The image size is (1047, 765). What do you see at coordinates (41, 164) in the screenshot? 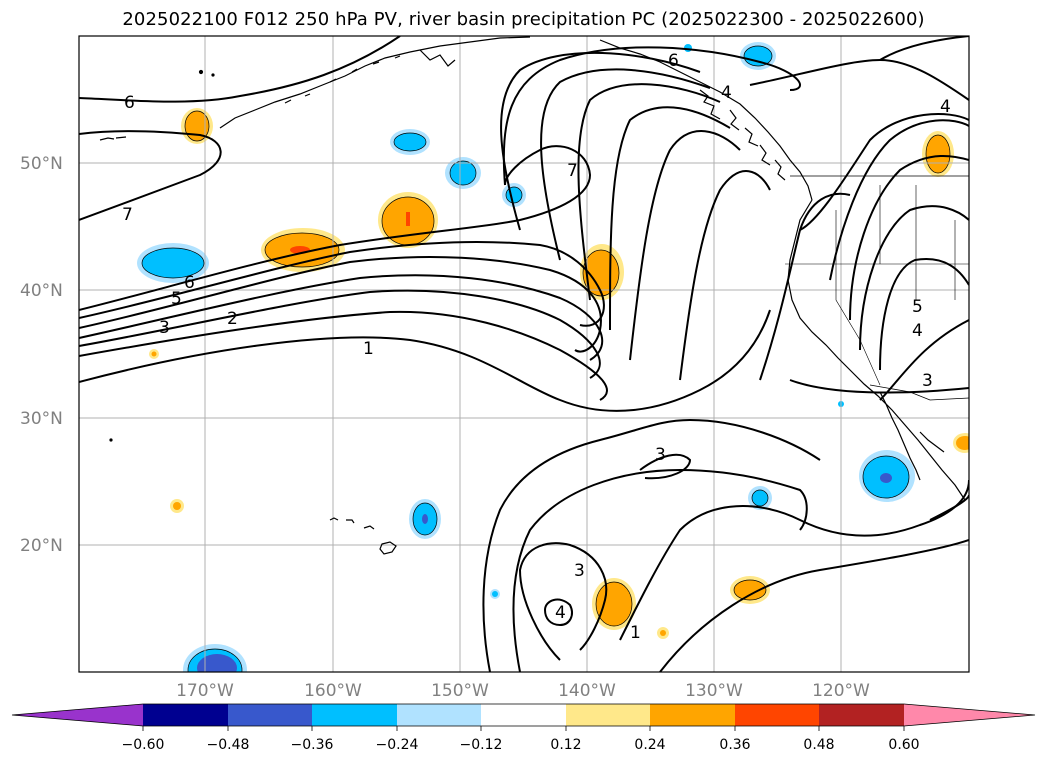
I see `lat-label: 50°N` at bounding box center [41, 164].